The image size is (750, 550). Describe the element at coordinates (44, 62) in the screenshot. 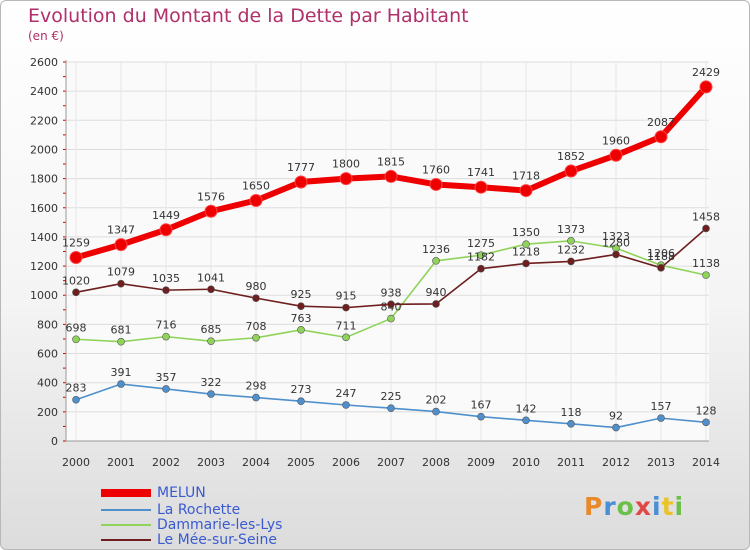

I see `y-tick-label: 2600` at that location.